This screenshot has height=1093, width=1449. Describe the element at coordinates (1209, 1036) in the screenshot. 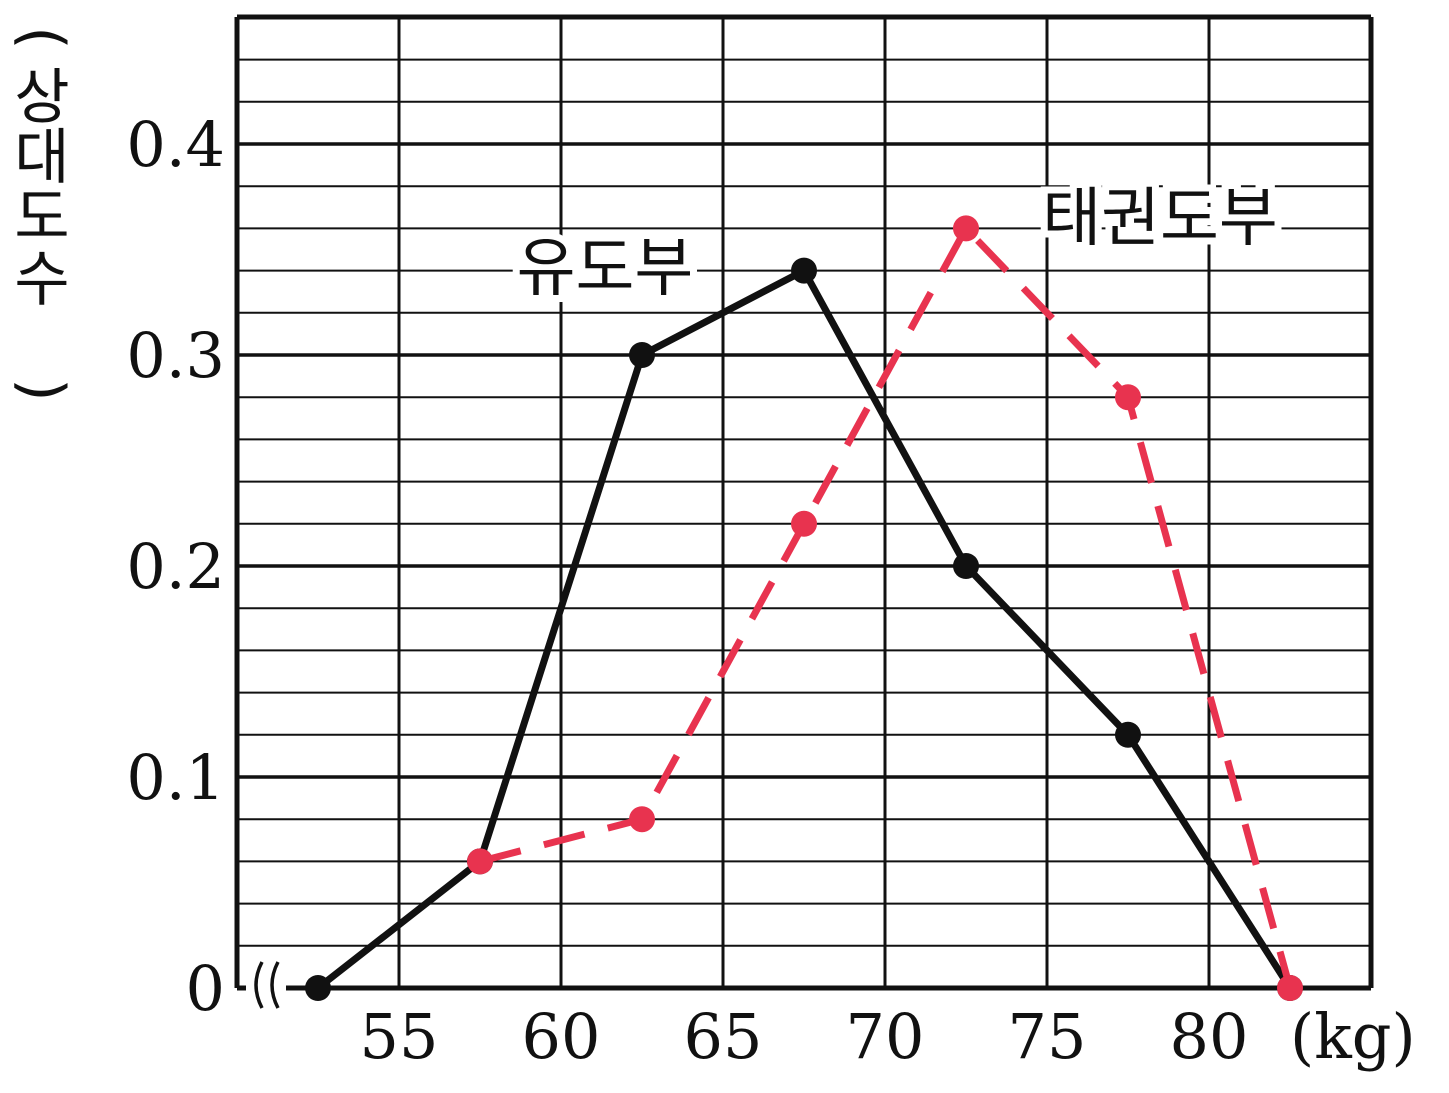

I see `x-tick-label: 80` at that location.